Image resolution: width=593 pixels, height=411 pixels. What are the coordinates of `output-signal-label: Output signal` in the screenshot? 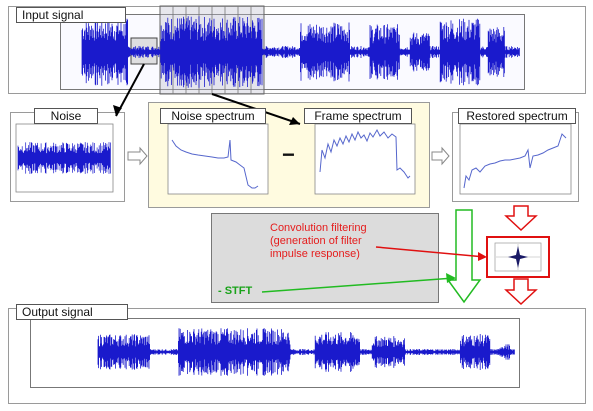 It's located at (72, 312).